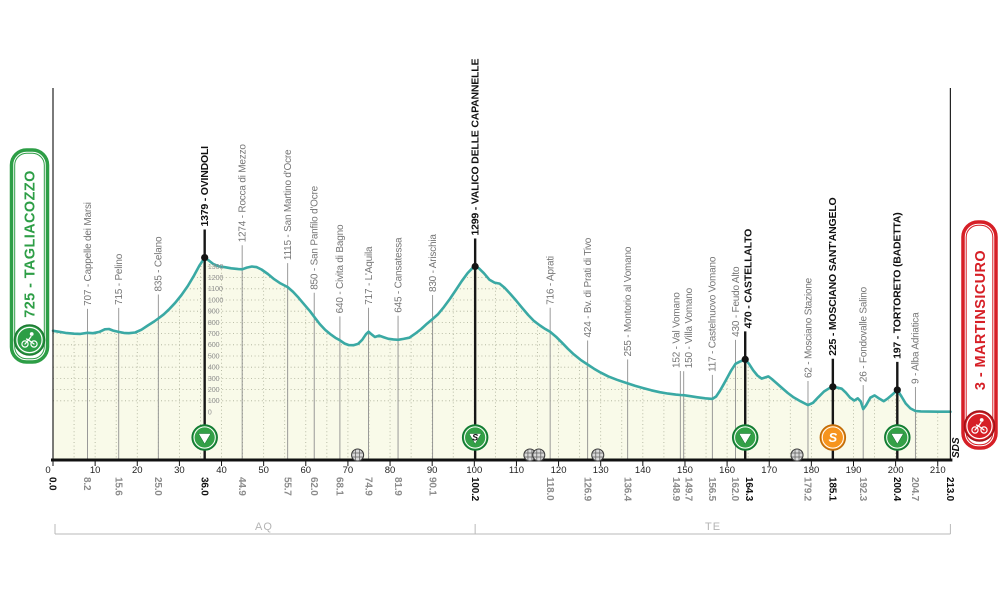 This screenshot has height=600, width=1000. I want to click on waypoint-label: 715 - Pelino, so click(119, 279).